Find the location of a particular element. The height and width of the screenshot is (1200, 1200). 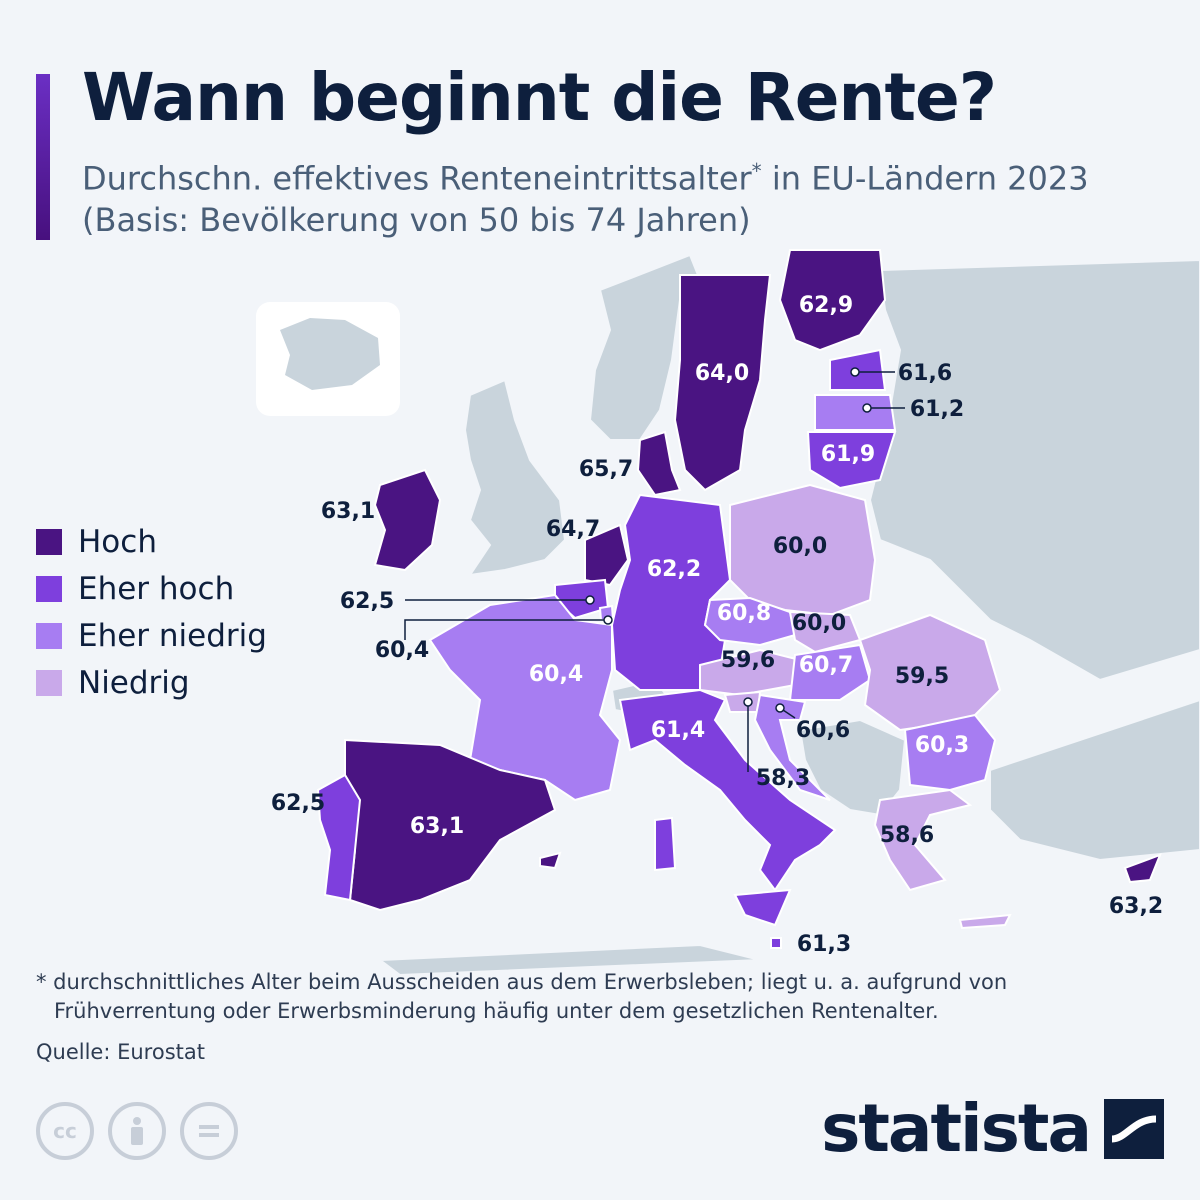

country-spain-mallorca is located at coordinates (550, 860).